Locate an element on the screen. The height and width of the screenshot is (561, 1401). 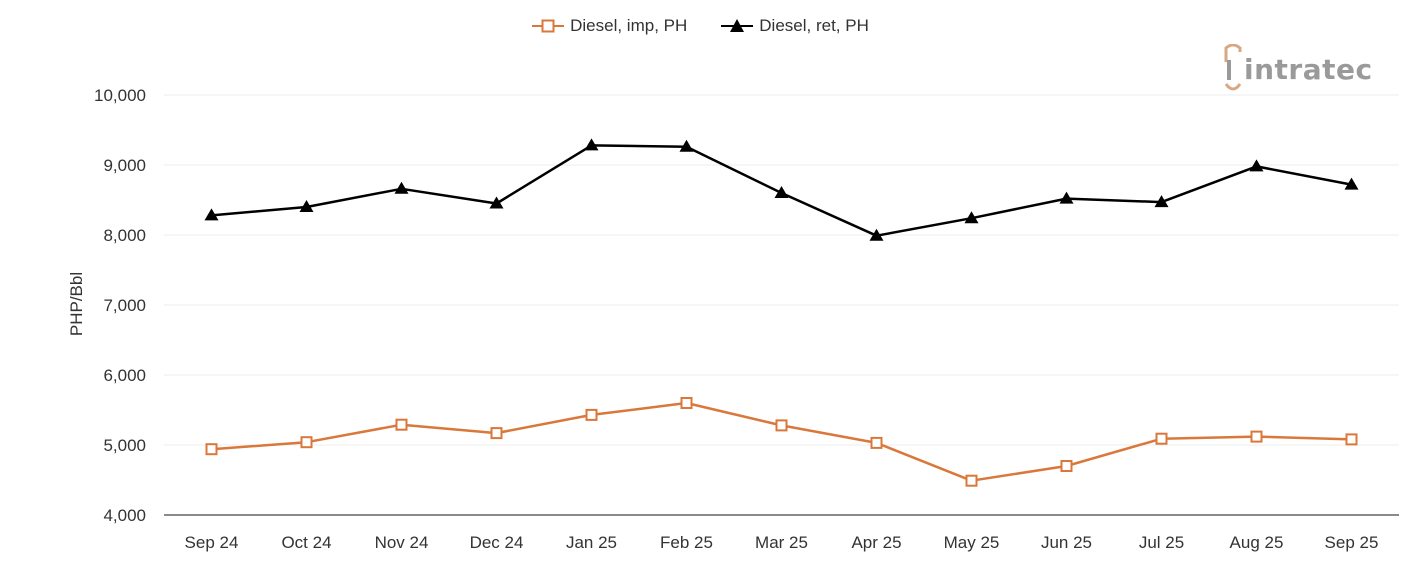
legend-item-imp: Diesel, imp, PH is located at coordinates (609, 26).